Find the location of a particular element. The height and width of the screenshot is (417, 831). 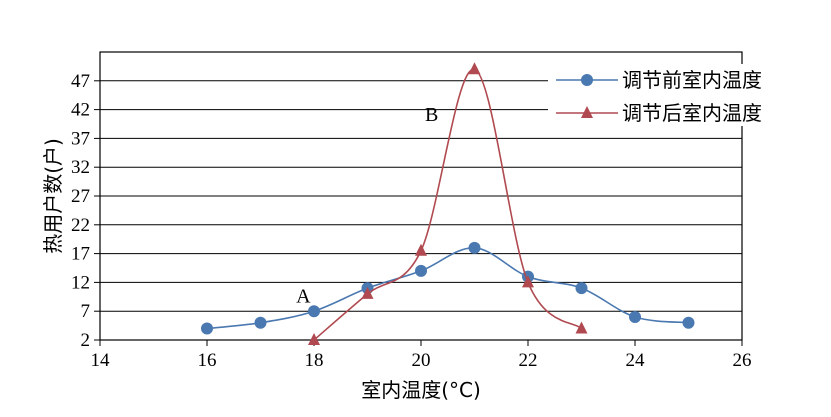

x-tick-label: 14 is located at coordinates (101, 360).